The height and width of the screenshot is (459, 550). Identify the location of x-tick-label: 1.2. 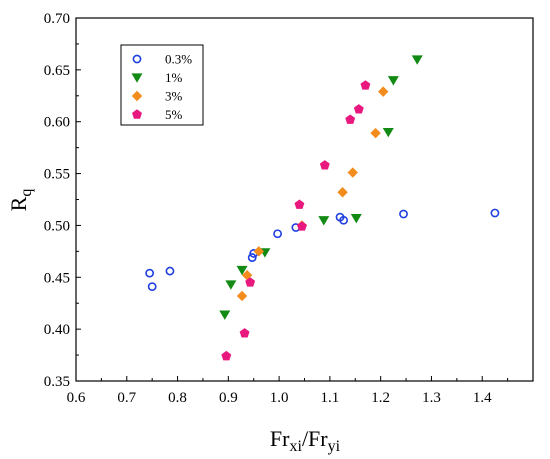
(380, 398).